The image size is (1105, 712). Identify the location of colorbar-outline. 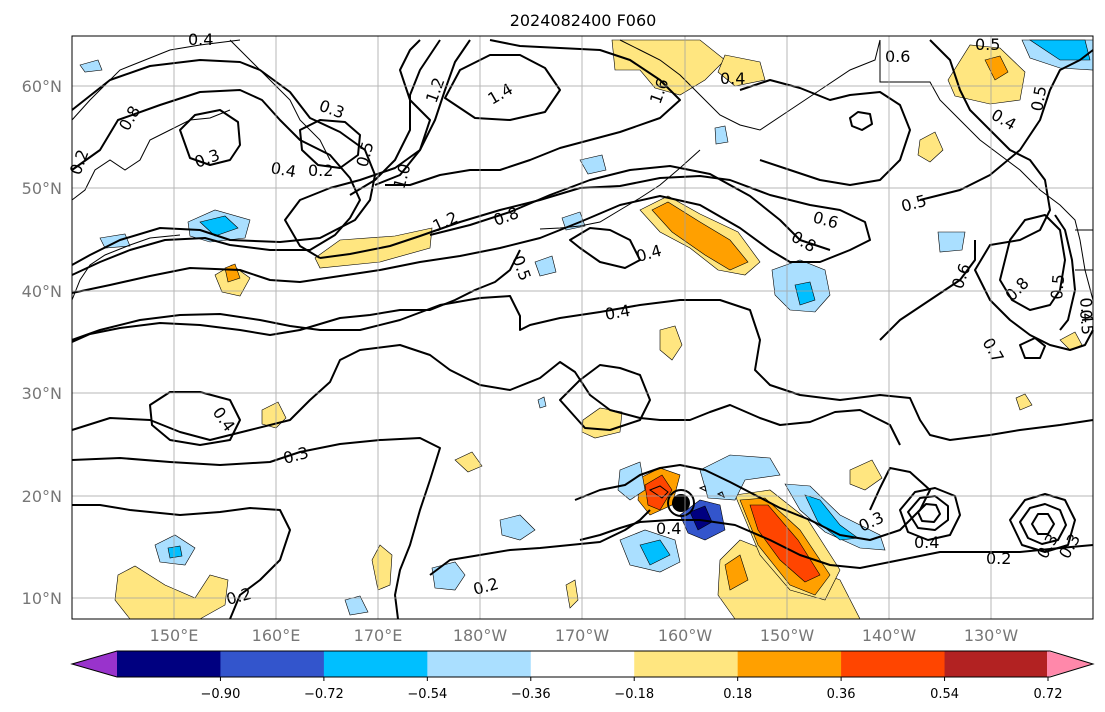
(582, 664).